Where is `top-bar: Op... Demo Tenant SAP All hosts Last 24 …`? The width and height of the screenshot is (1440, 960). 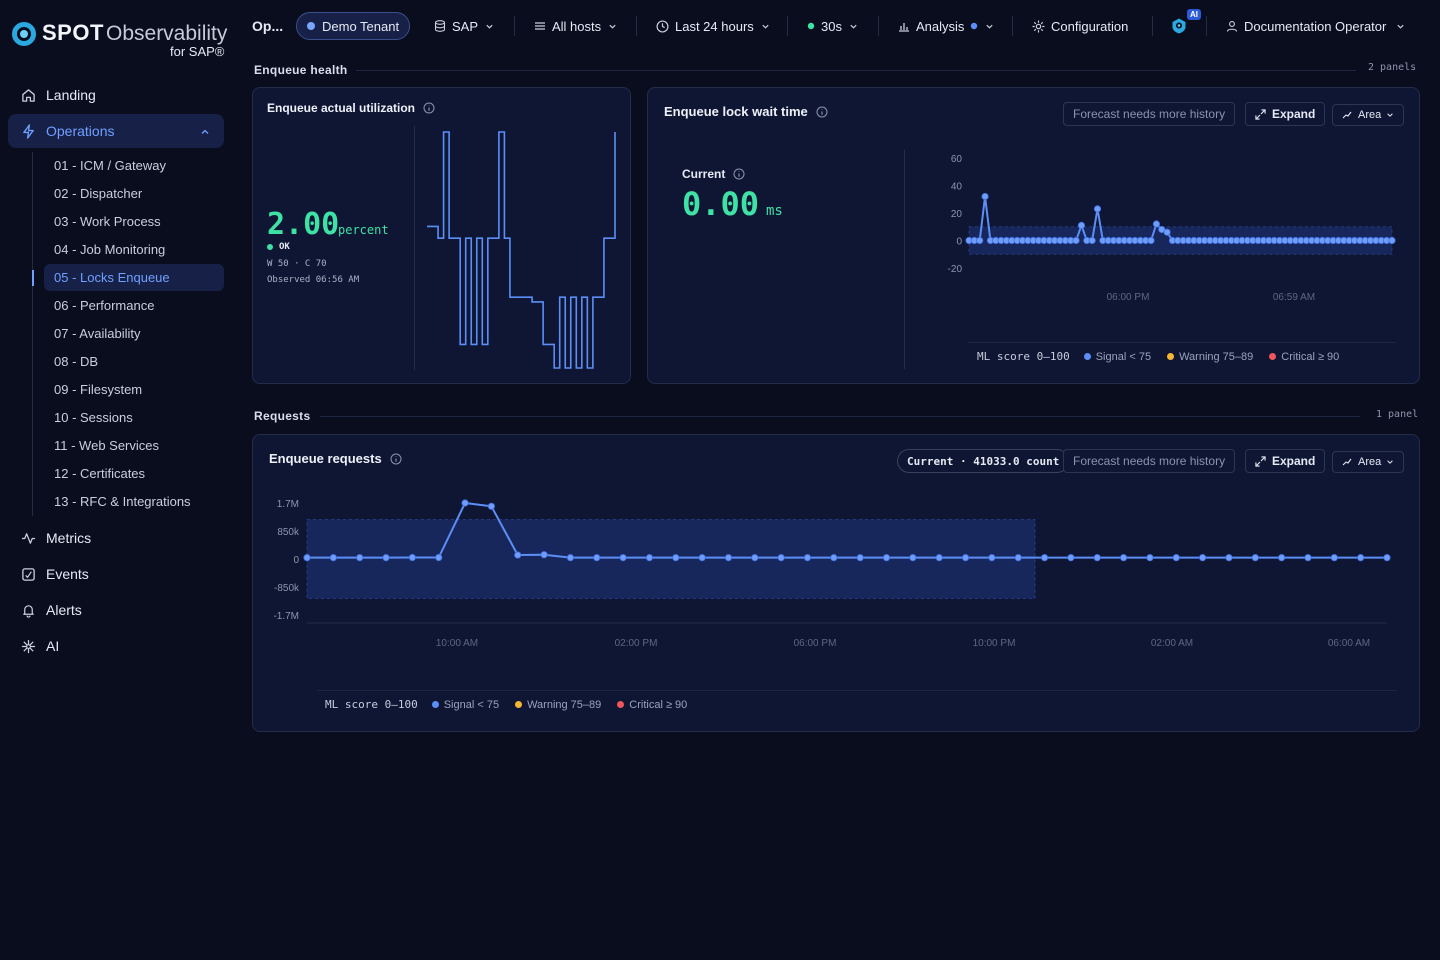 top-bar: Op... Demo Tenant SAP All hosts Last 24 … is located at coordinates (838, 26).